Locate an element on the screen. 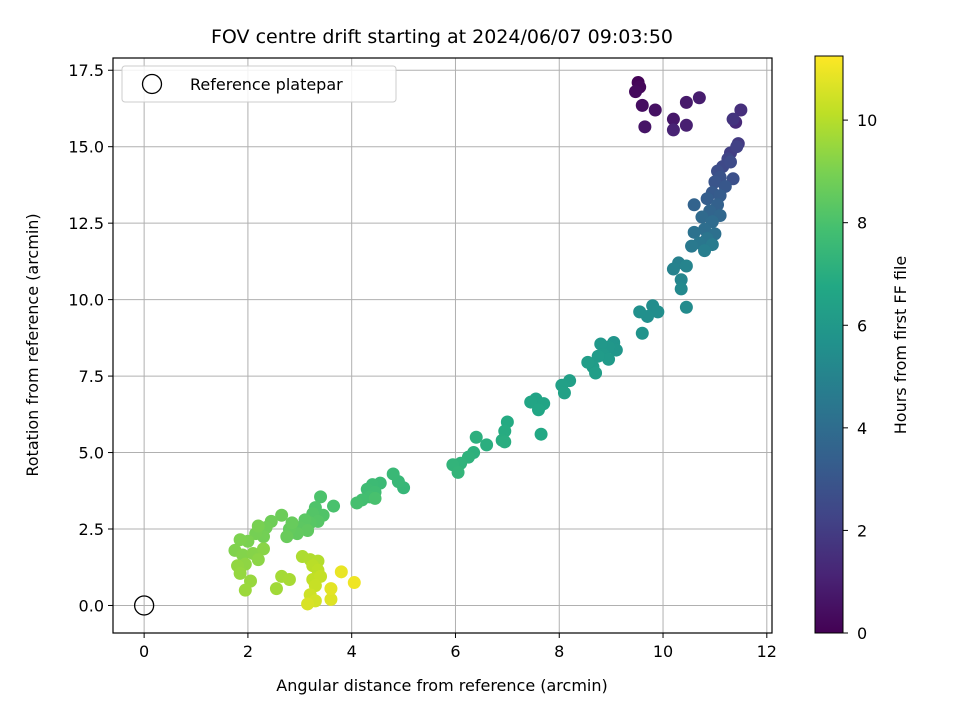 The height and width of the screenshot is (724, 960). x-tick-label: 8 is located at coordinates (559, 651).